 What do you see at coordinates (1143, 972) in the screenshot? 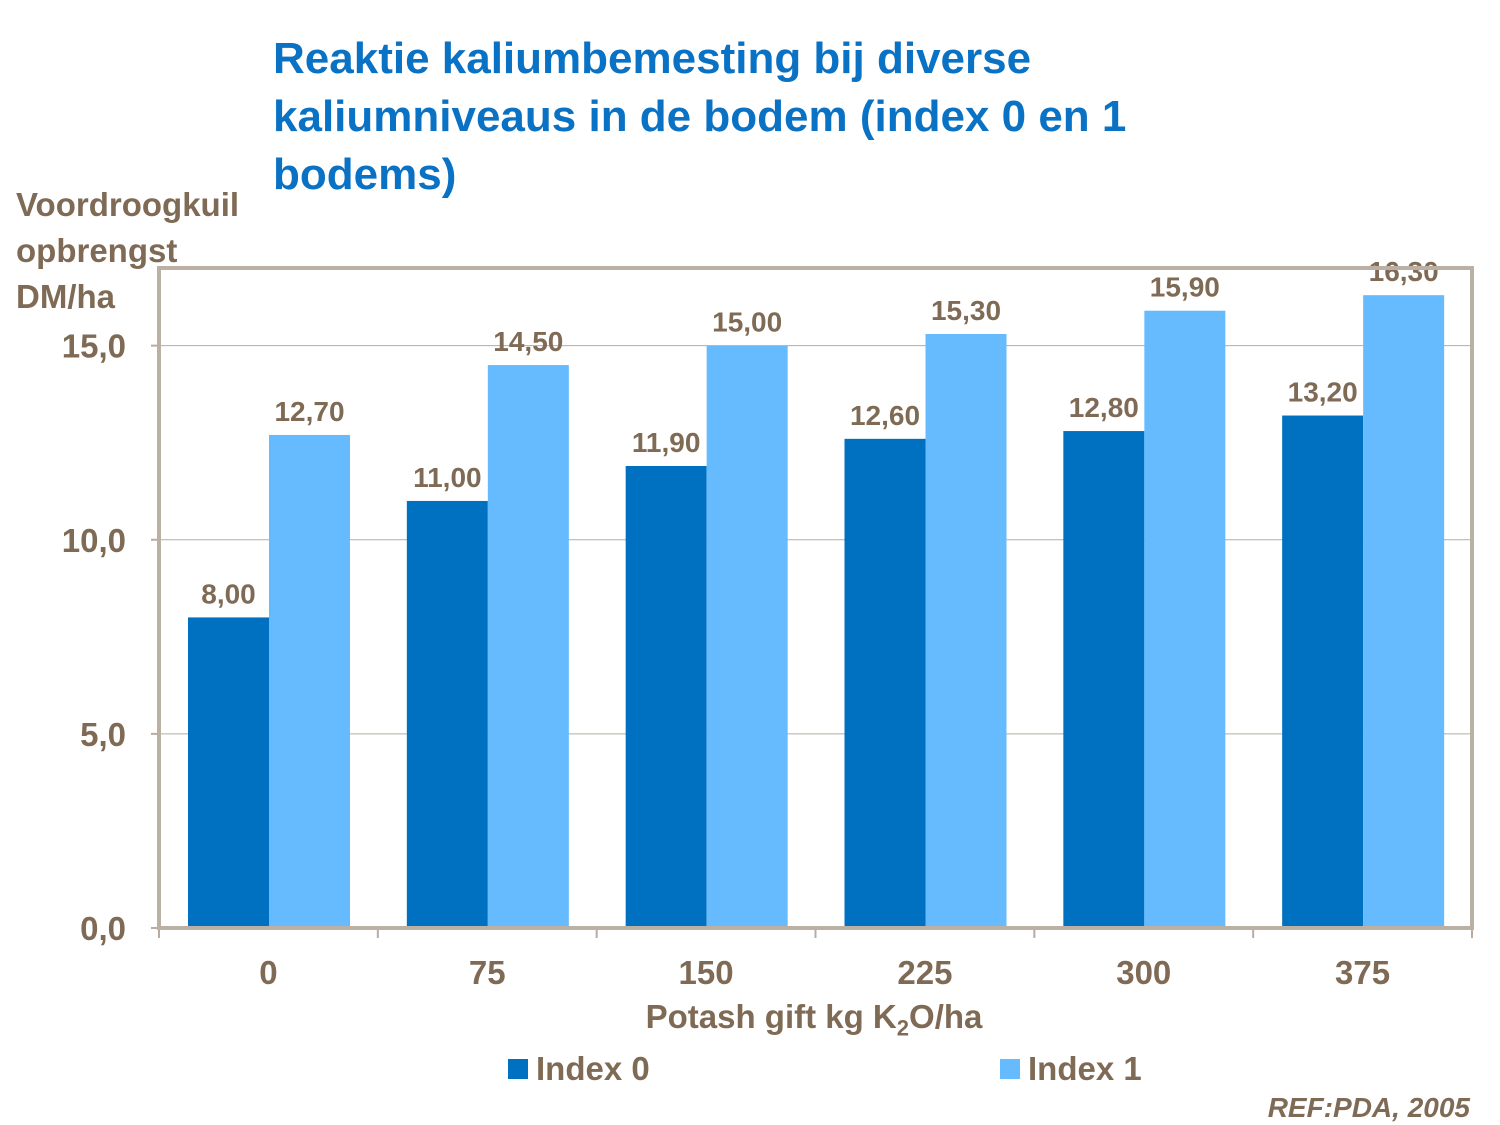
I see `x-tick-label: 300` at bounding box center [1143, 972].